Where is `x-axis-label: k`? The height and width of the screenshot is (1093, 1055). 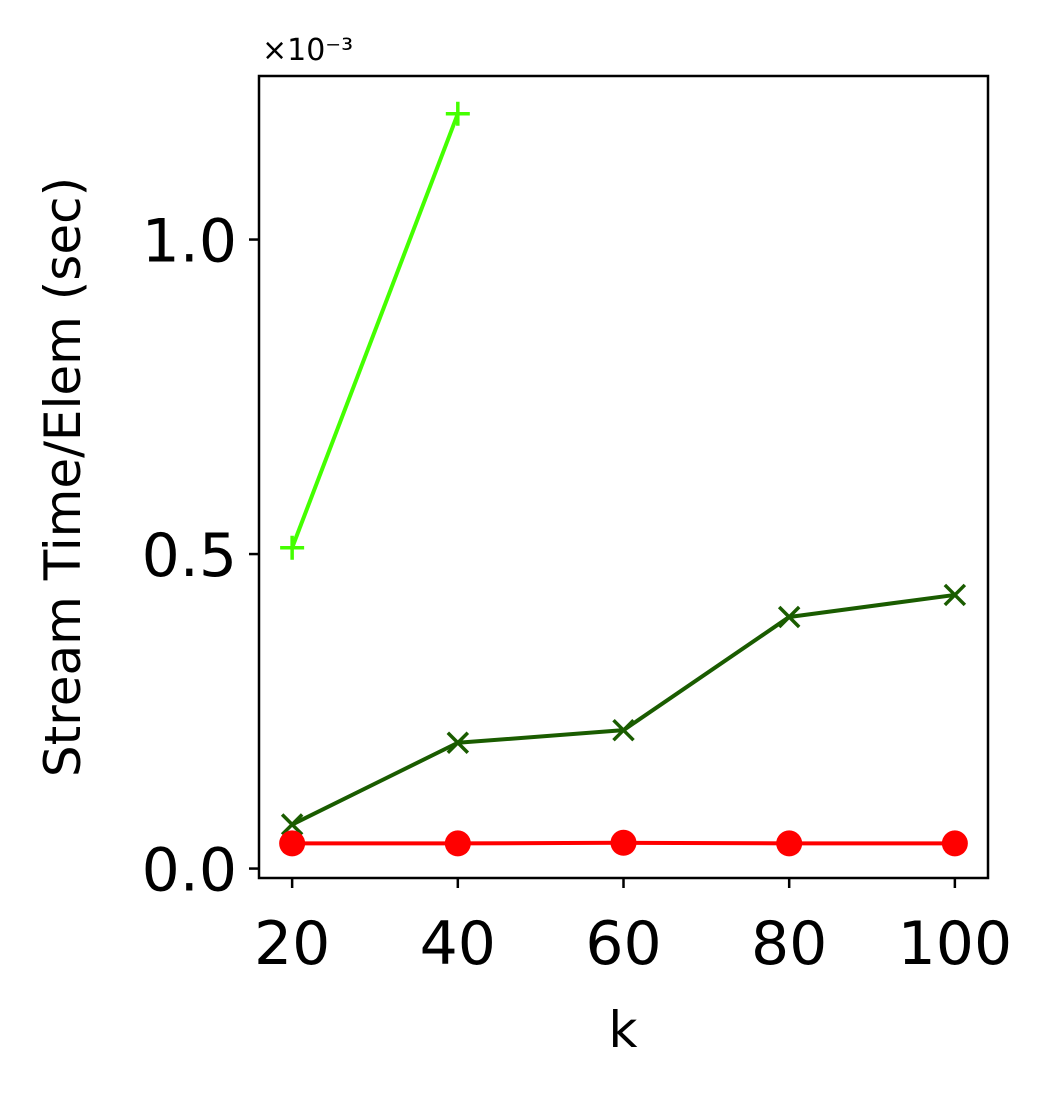
x-axis-label: k is located at coordinates (623, 1030).